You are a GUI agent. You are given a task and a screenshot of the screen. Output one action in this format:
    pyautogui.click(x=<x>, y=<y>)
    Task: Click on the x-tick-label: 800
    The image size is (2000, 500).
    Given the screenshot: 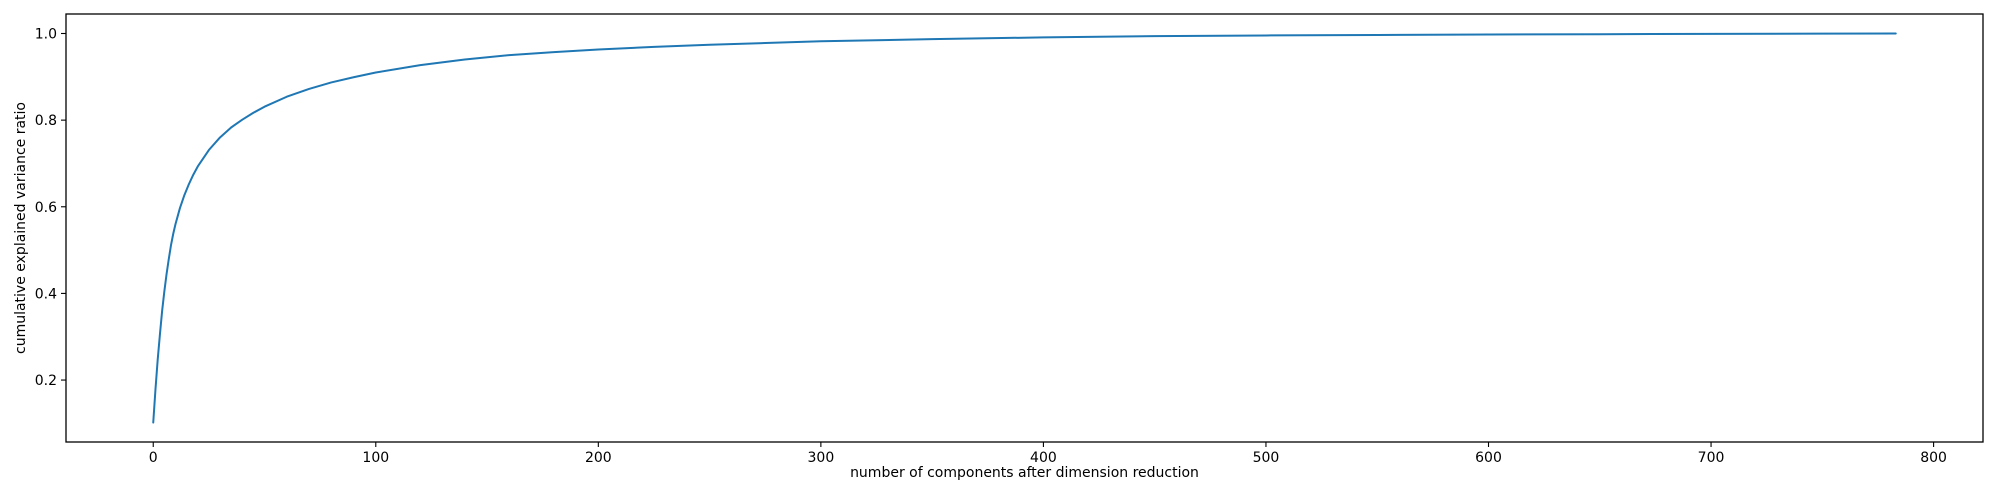 What is the action you would take?
    pyautogui.click(x=1933, y=458)
    